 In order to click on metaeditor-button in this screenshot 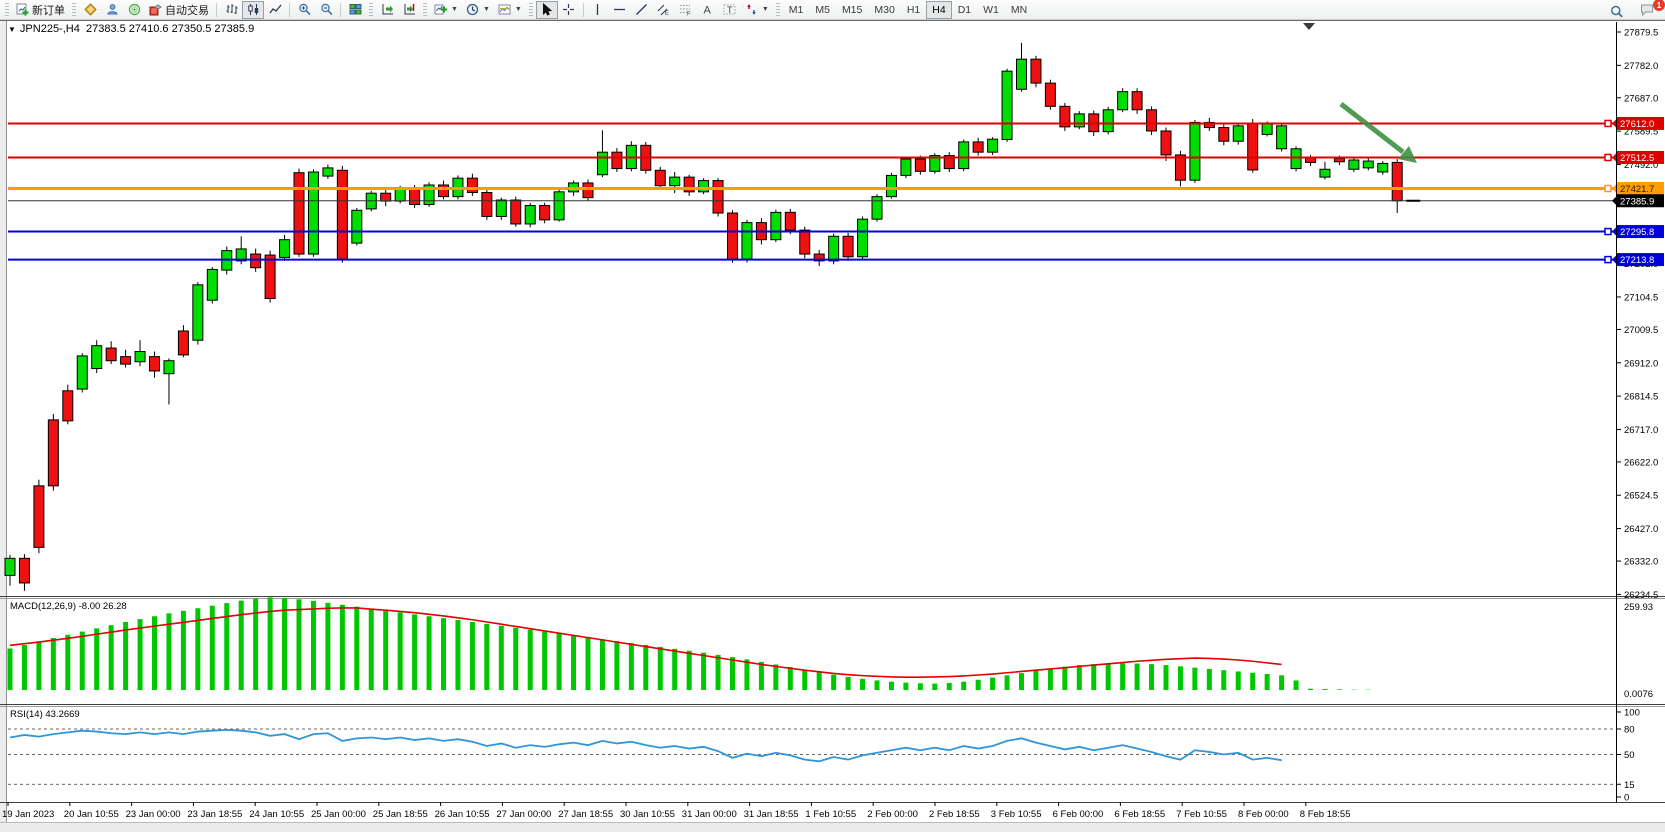, I will do `click(90, 10)`.